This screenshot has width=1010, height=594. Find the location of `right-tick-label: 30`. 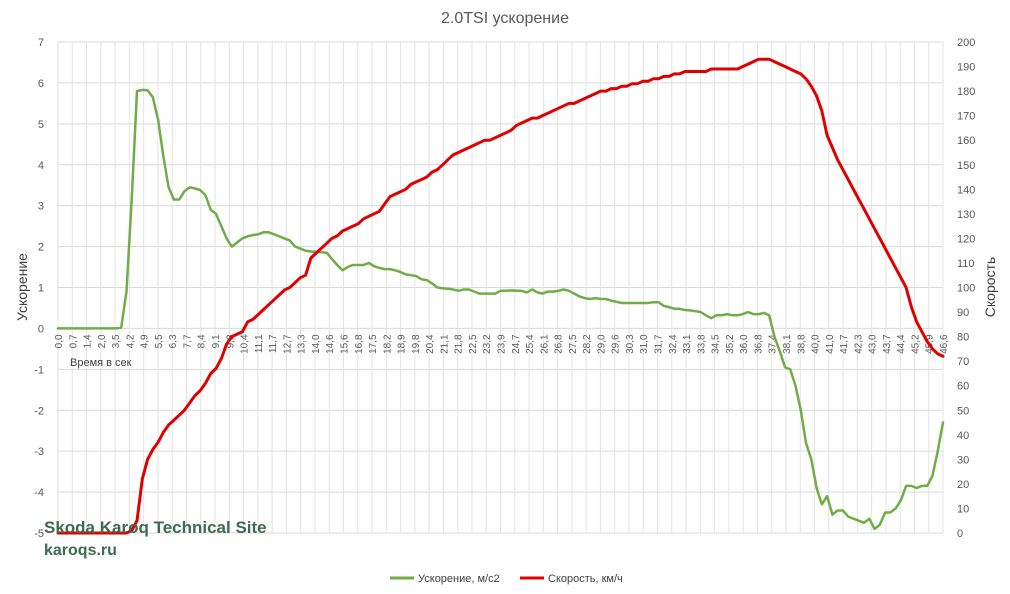

right-tick-label: 30 is located at coordinates (963, 460).